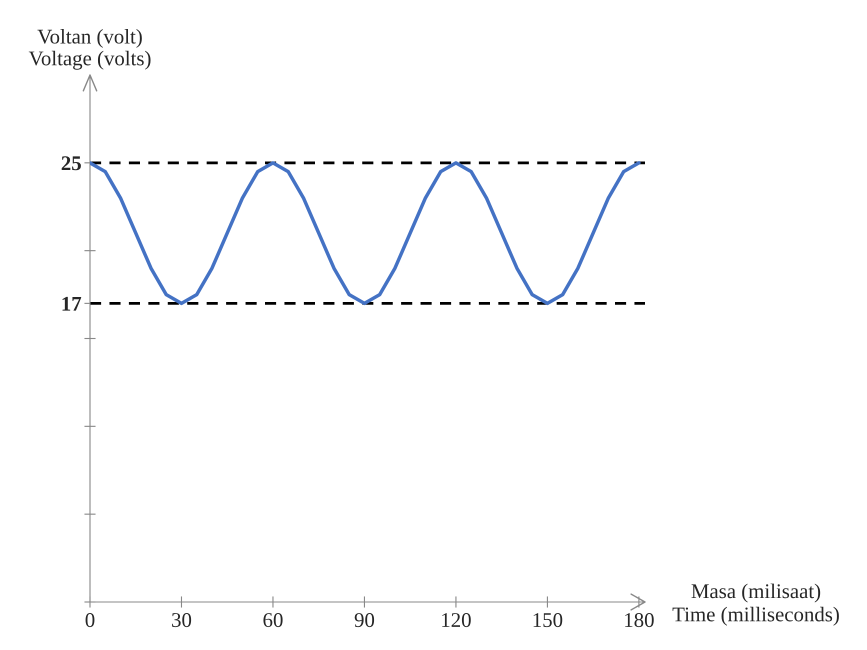 This screenshot has height=650, width=867. What do you see at coordinates (365, 233) in the screenshot?
I see `line-series` at bounding box center [365, 233].